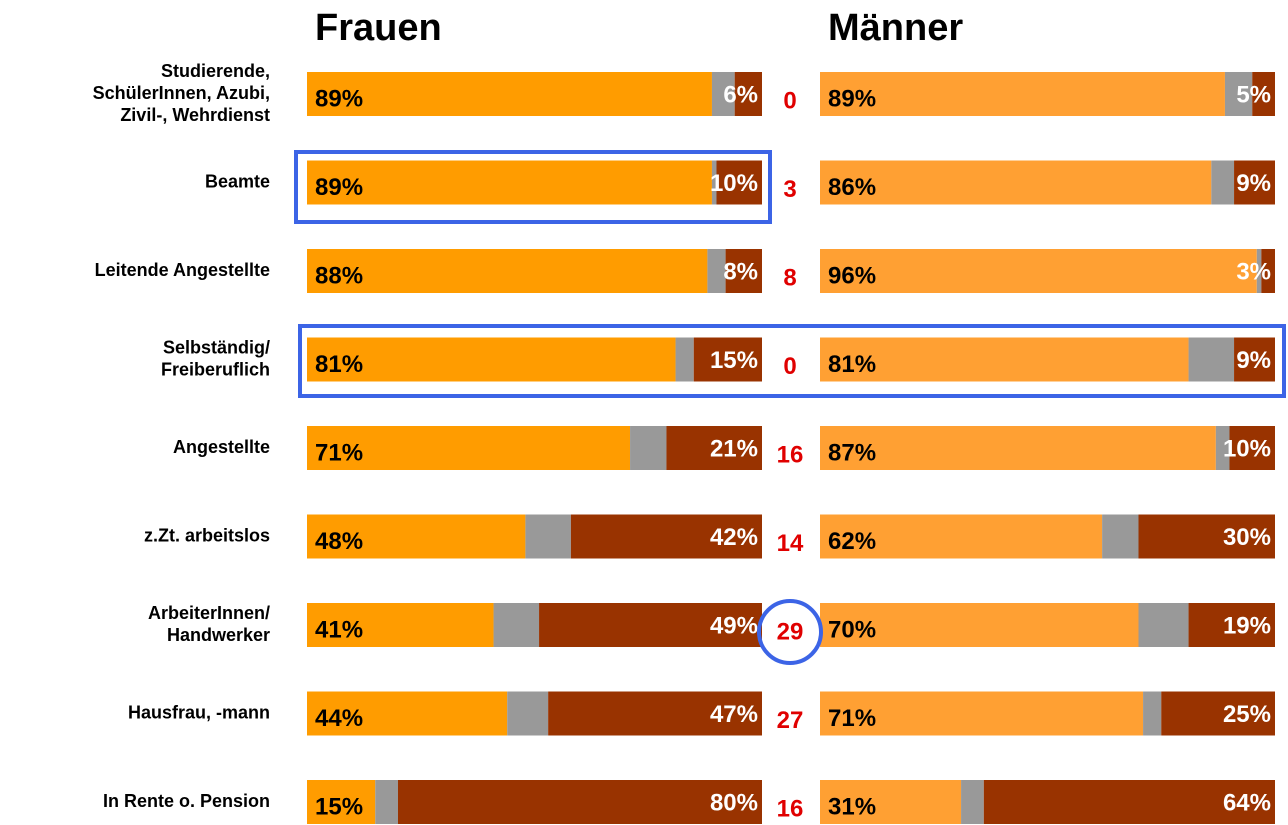 The height and width of the screenshot is (825, 1288). What do you see at coordinates (339, 629) in the screenshot?
I see `value-label: 41%` at bounding box center [339, 629].